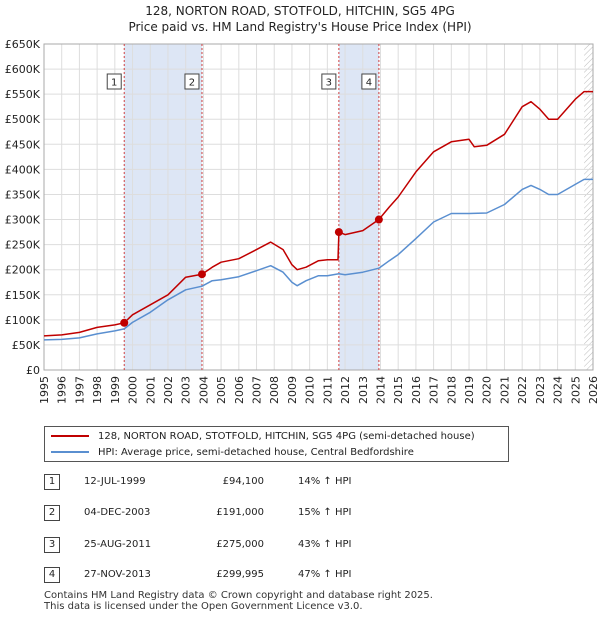 The image size is (600, 620). I want to click on x-tick-label: 2016, so click(416, 390).